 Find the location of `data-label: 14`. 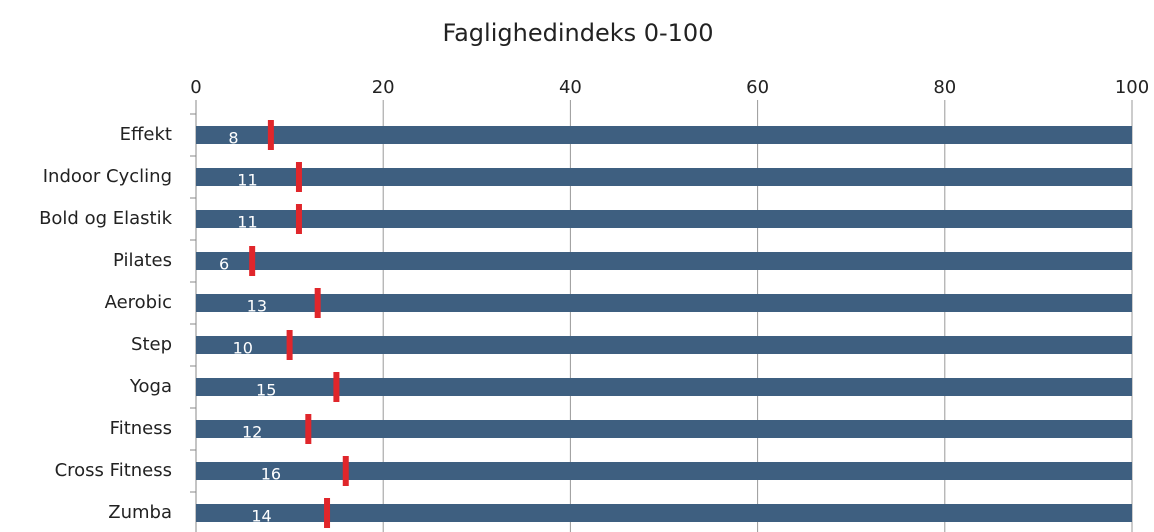

data-label: 14 is located at coordinates (261, 516).